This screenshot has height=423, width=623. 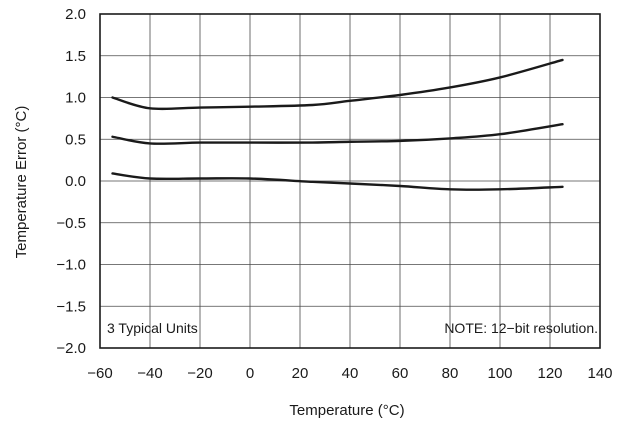 I want to click on x-tick-label-4: 20, so click(x=300, y=373).